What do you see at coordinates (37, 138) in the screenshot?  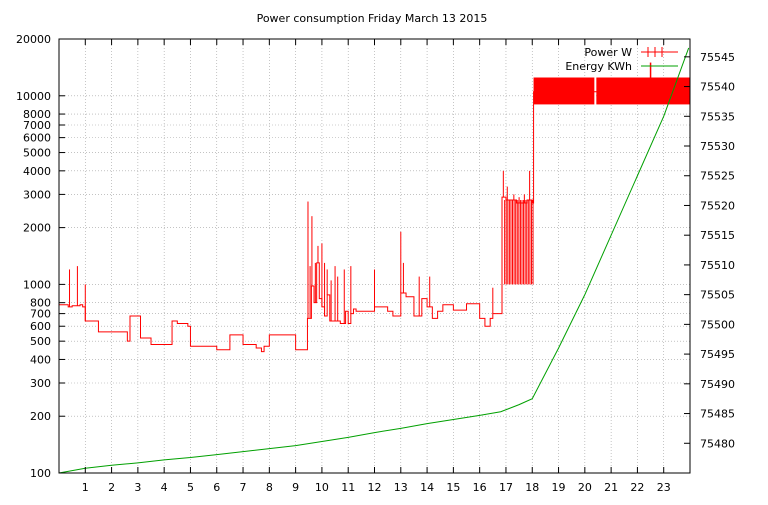 I see `y-tick-label: 6000` at bounding box center [37, 138].